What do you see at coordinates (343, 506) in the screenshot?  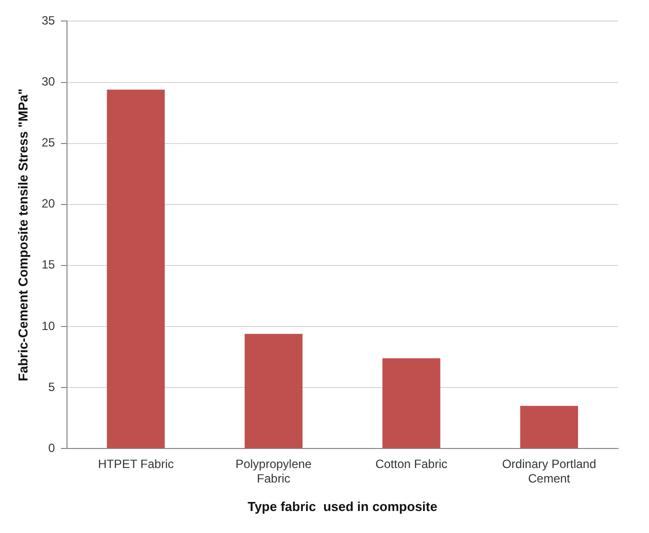 I see `x-axis-title: Type fabric used in composite` at bounding box center [343, 506].